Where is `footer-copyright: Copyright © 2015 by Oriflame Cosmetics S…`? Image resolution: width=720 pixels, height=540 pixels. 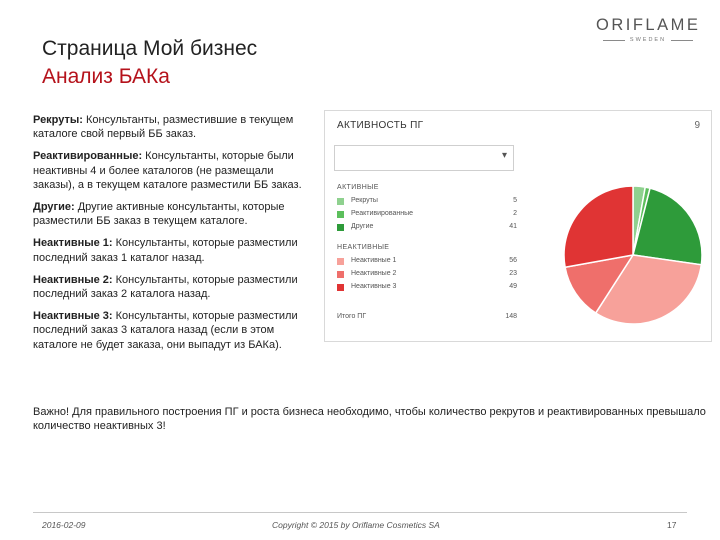
footer-copyright: Copyright © 2015 by Oriflame Cosmetics S… is located at coordinates (356, 525).